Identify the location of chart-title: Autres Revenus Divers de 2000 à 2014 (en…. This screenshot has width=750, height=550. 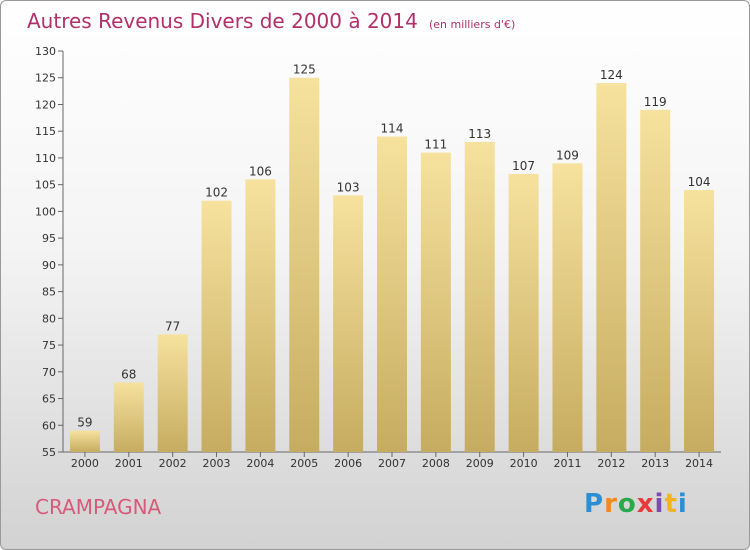
(271, 21).